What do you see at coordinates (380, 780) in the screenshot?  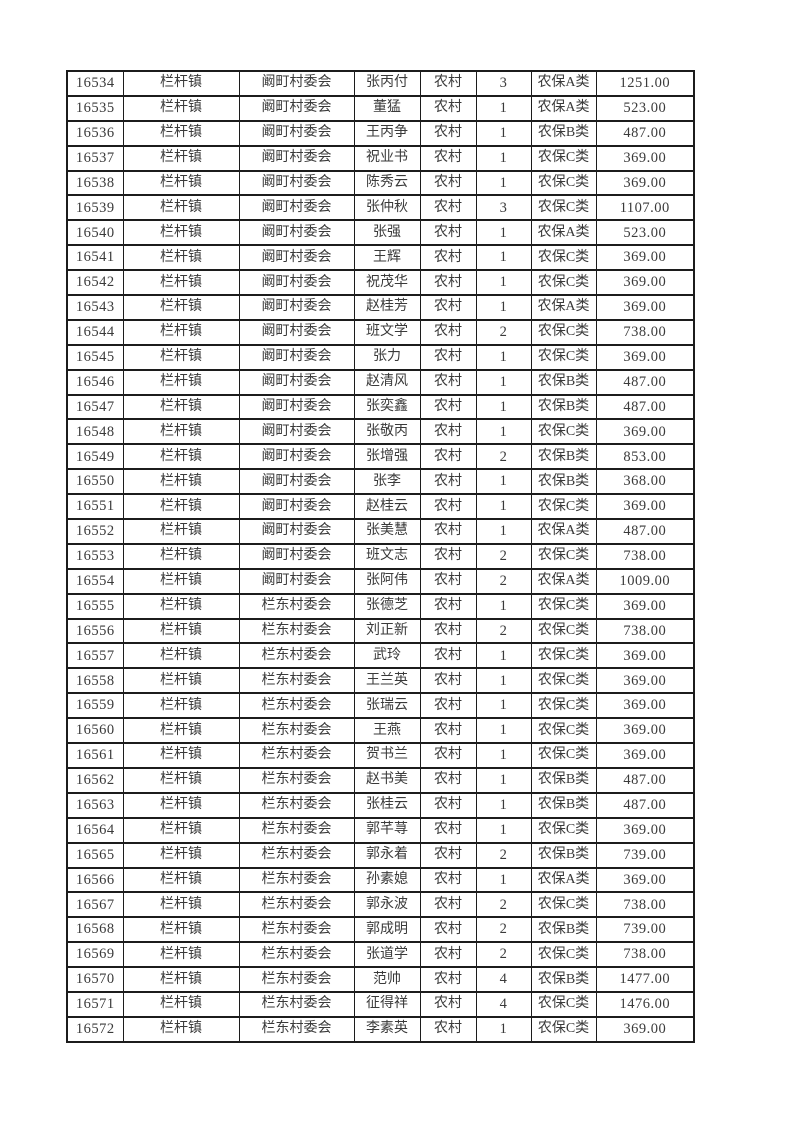 I see `table-row: 16562 栏杆镇 栏东村委会 赵书美 农村 1 农保B类 487.00` at bounding box center [380, 780].